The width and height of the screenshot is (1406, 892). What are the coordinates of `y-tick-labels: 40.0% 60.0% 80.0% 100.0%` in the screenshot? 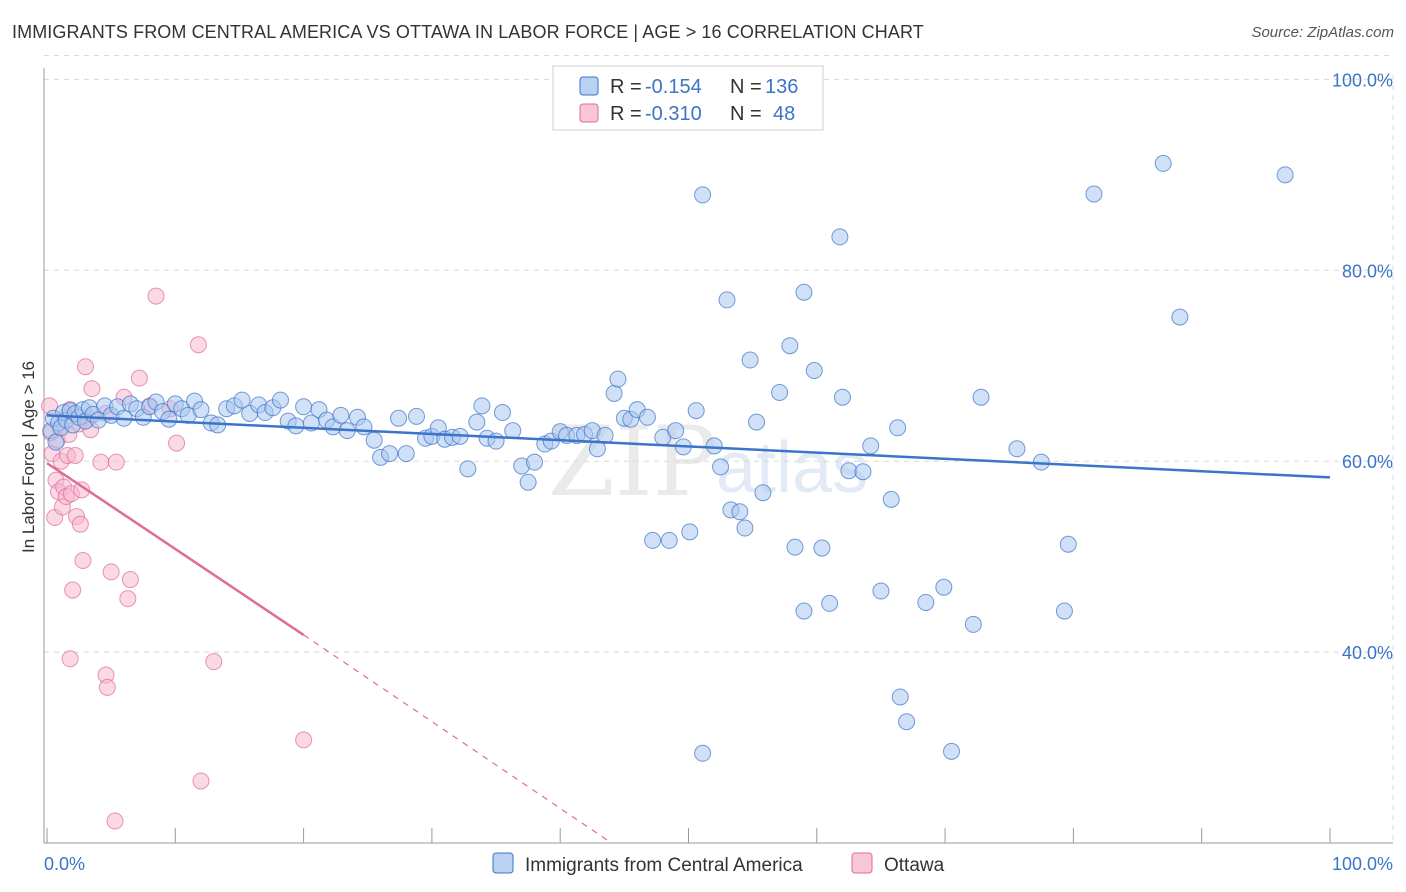 It's located at (1362, 366).